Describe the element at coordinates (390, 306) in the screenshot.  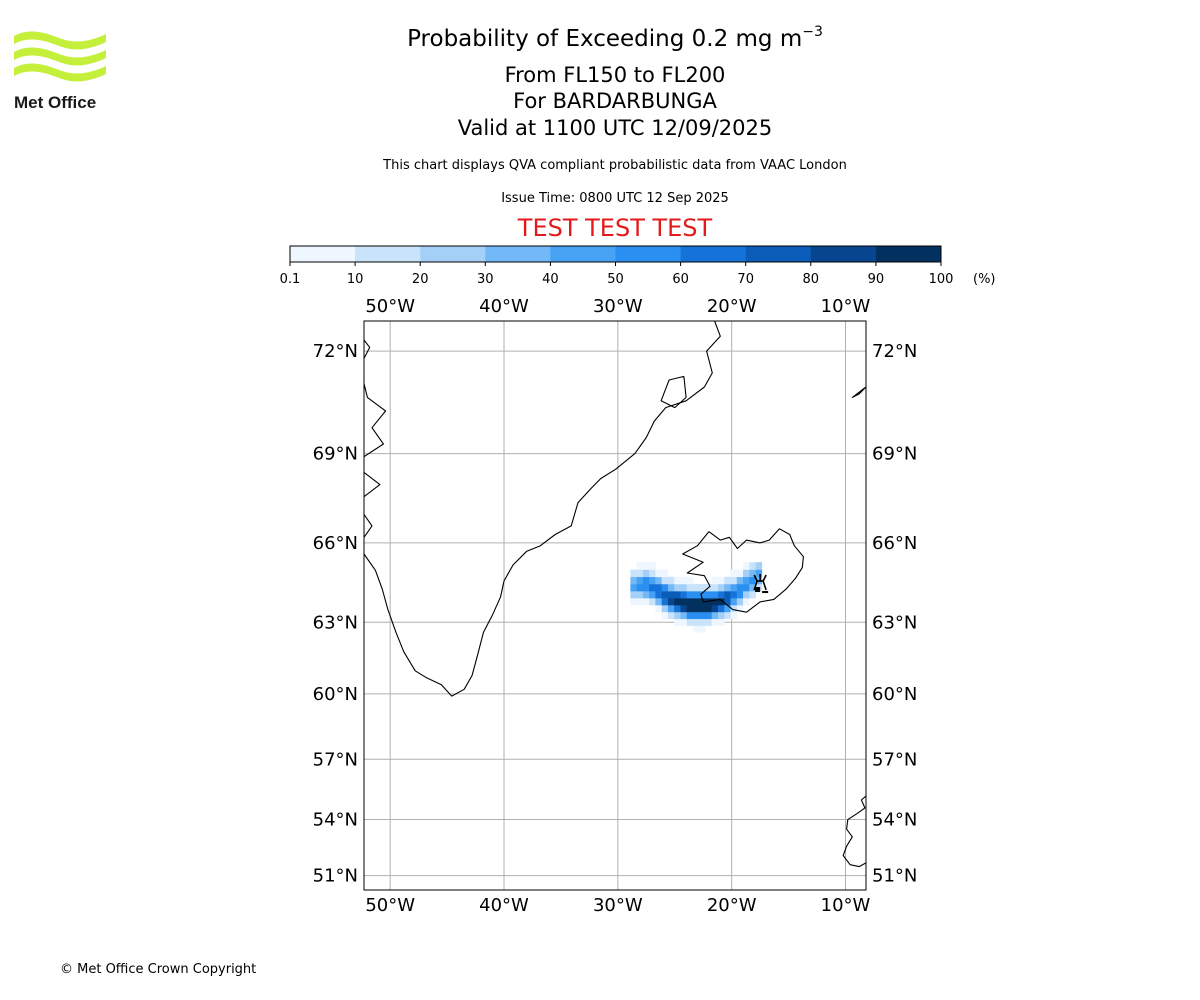
I see `longitude-label-top: 50°W` at that location.